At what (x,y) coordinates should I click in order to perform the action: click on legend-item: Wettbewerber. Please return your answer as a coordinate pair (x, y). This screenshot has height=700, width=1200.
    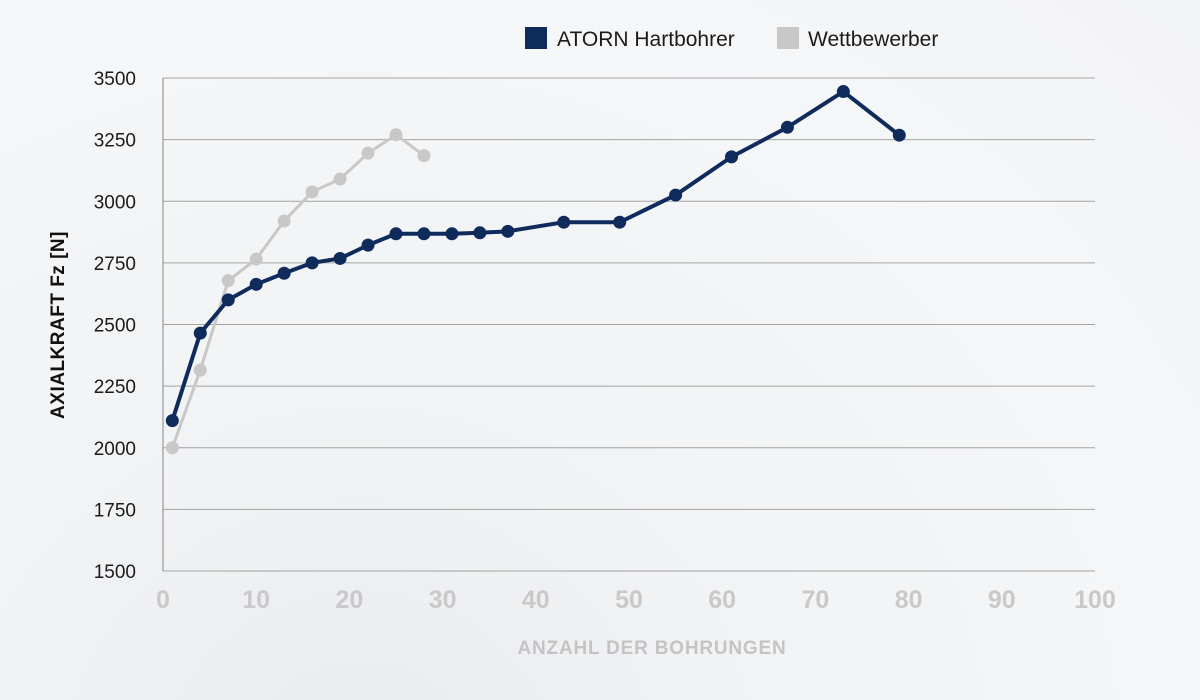
    Looking at the image, I should click on (857, 39).